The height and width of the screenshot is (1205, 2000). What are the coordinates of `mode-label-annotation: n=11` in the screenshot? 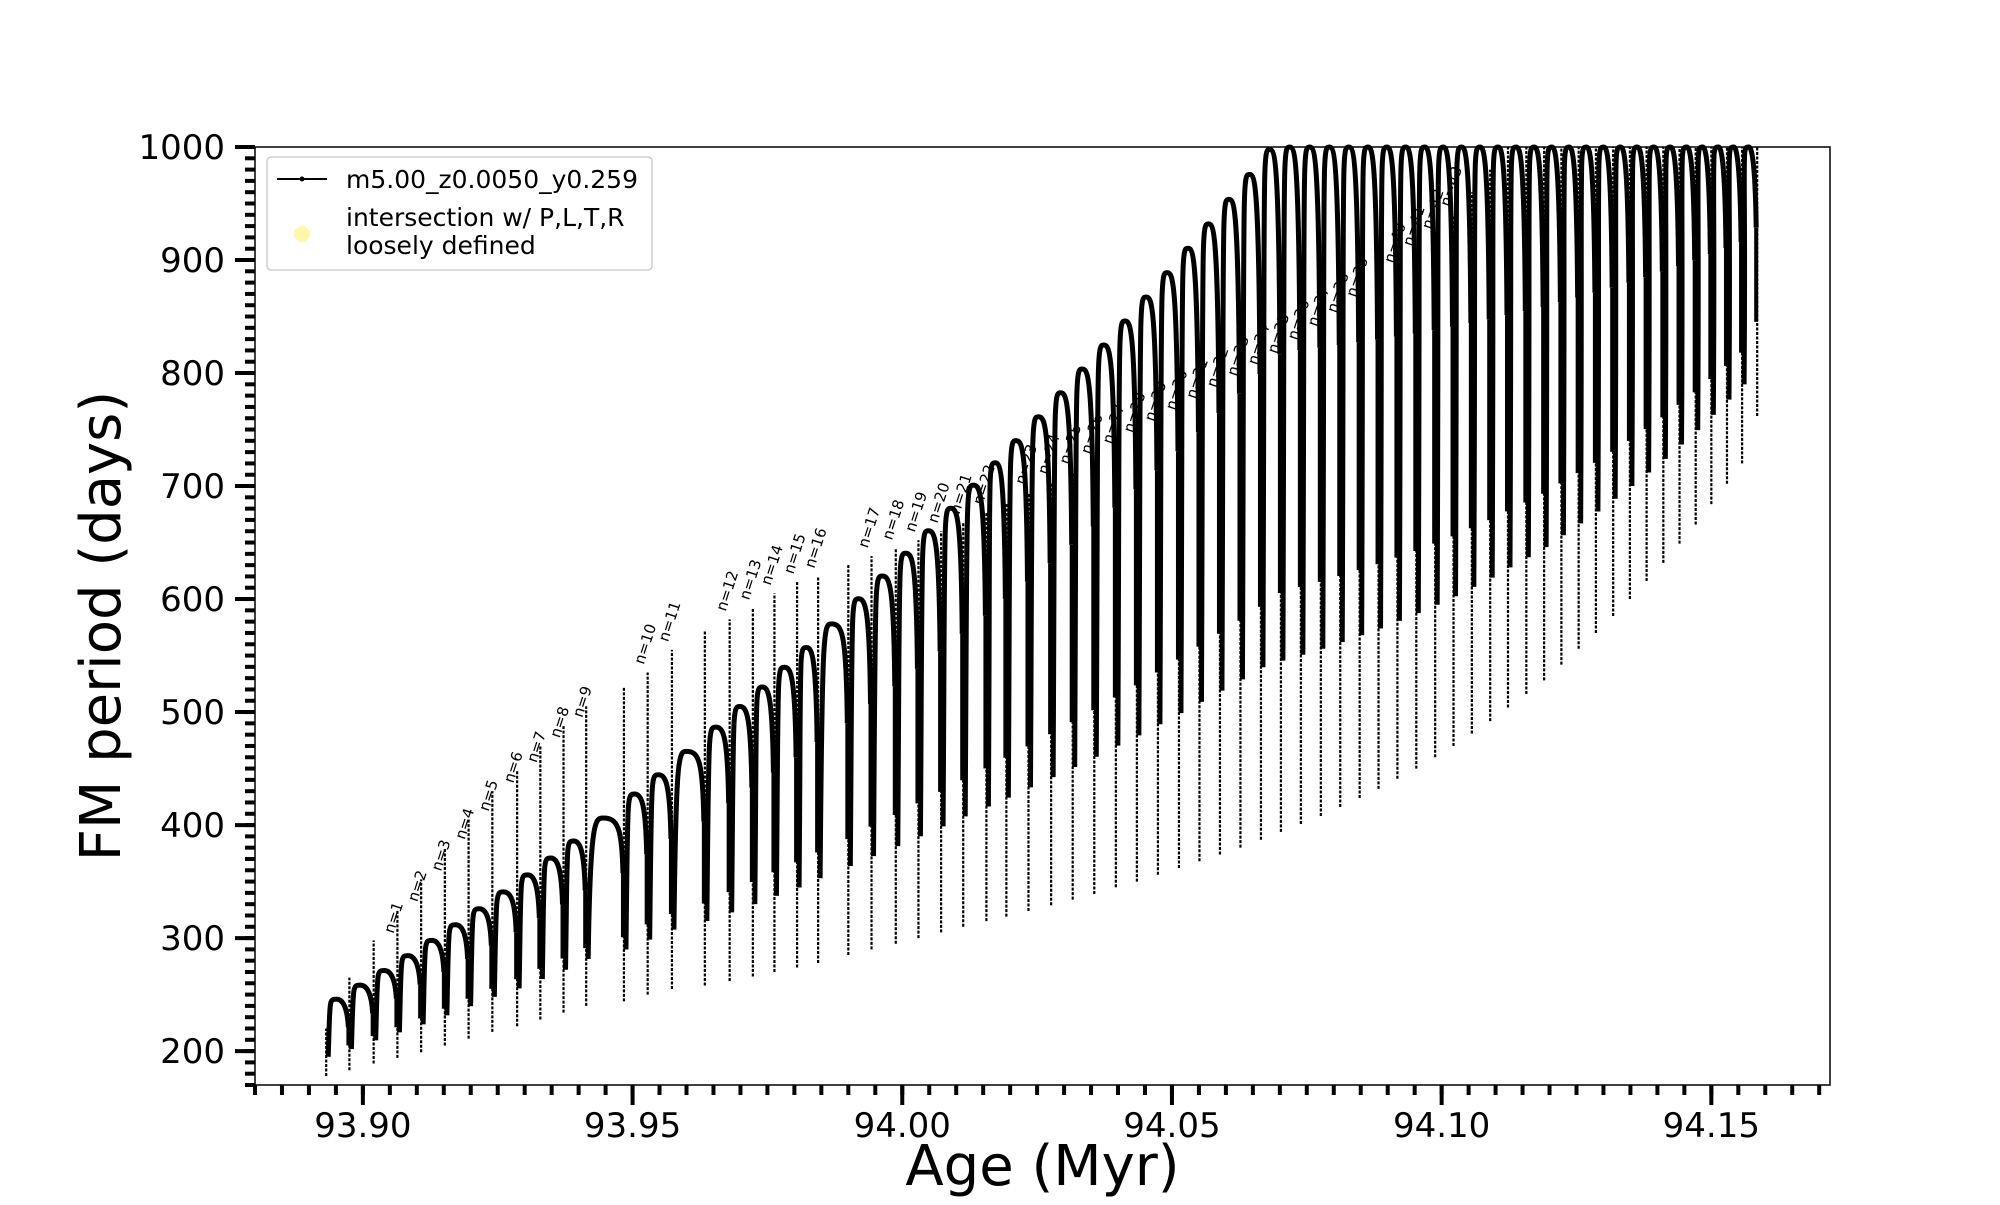 It's located at (670, 621).